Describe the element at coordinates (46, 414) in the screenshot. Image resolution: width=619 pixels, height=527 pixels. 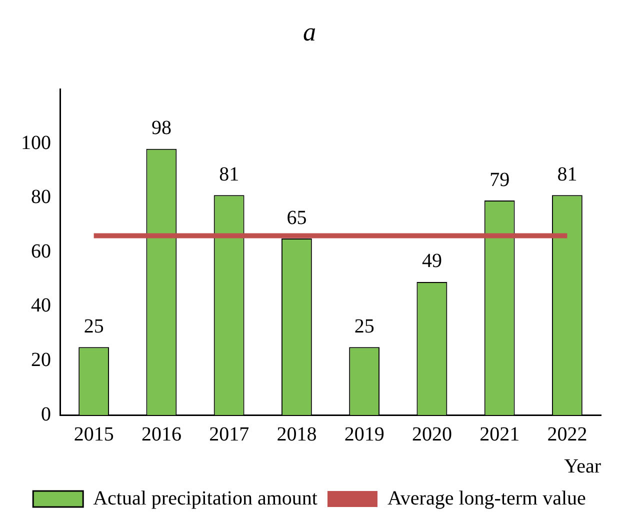
I see `y-tick-label: 0` at that location.